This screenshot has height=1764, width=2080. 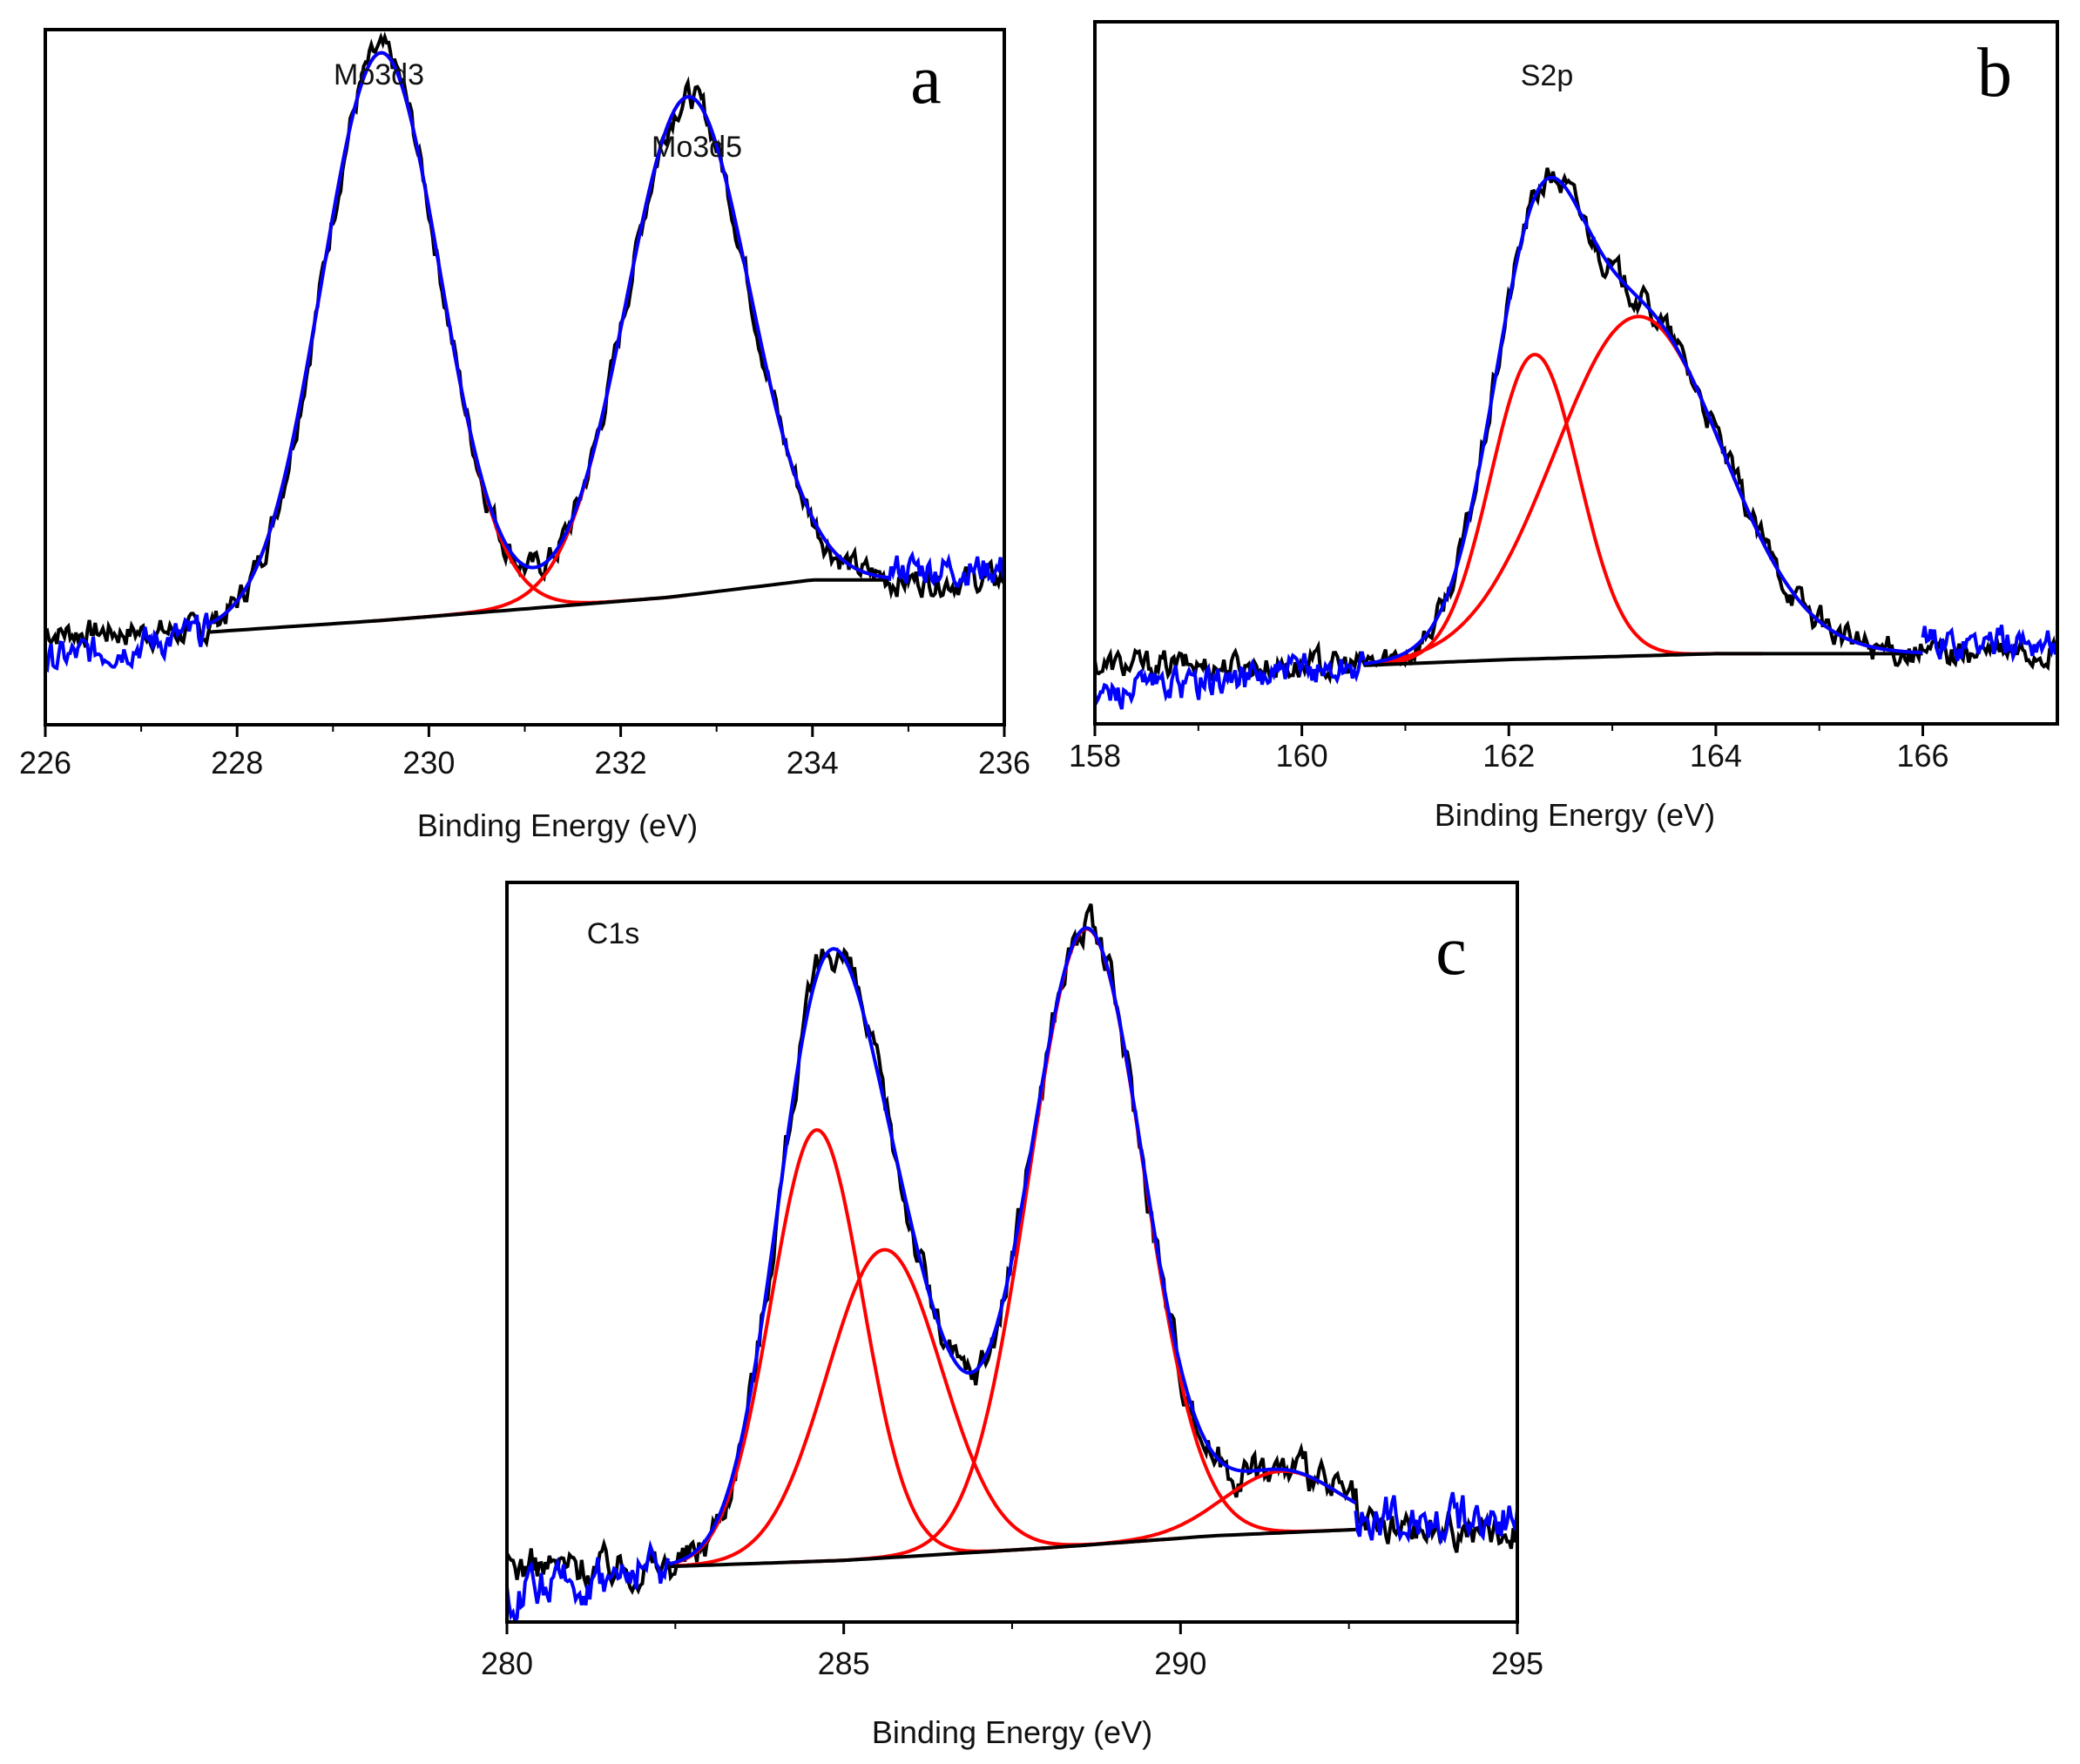 I want to click on panel-a-annotation-1: Mo3d3, so click(x=379, y=74).